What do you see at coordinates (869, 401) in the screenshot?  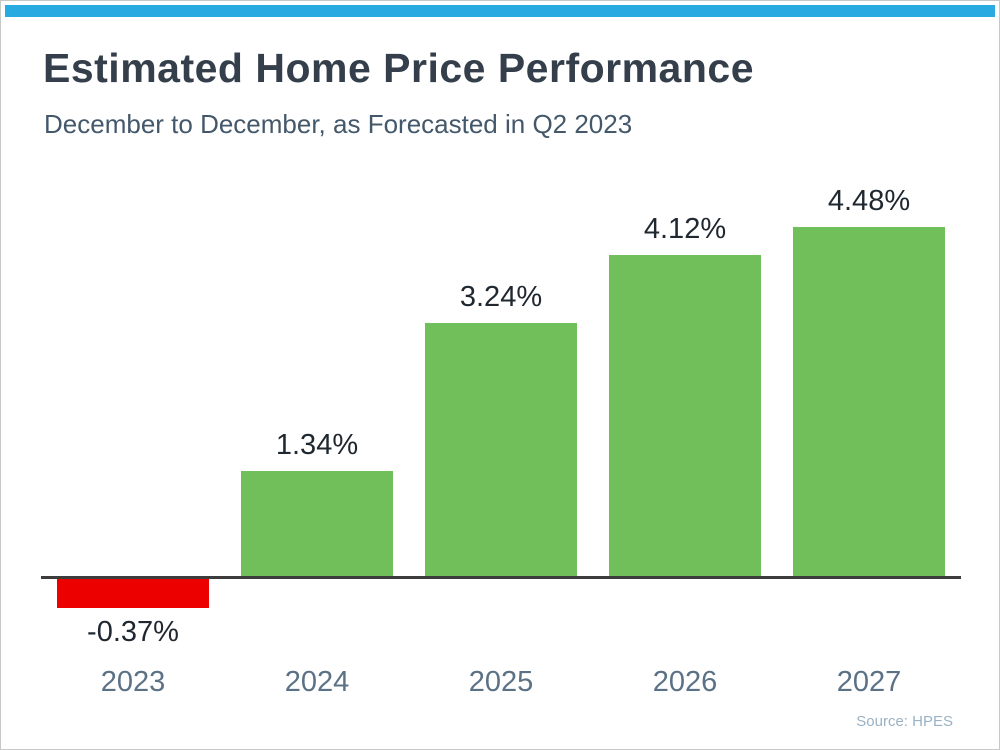 I see `bar-2027` at bounding box center [869, 401].